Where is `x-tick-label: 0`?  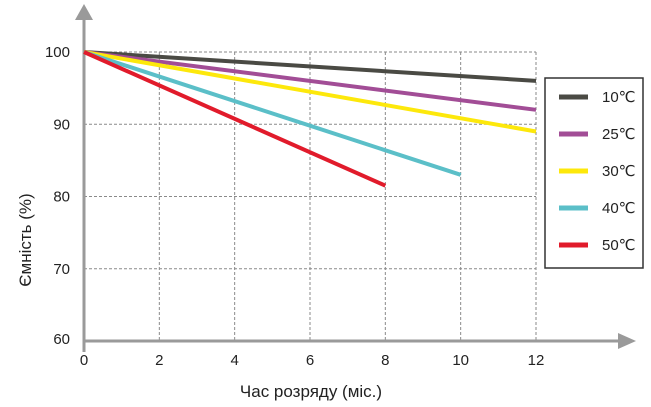 x-tick-label: 0 is located at coordinates (84, 360).